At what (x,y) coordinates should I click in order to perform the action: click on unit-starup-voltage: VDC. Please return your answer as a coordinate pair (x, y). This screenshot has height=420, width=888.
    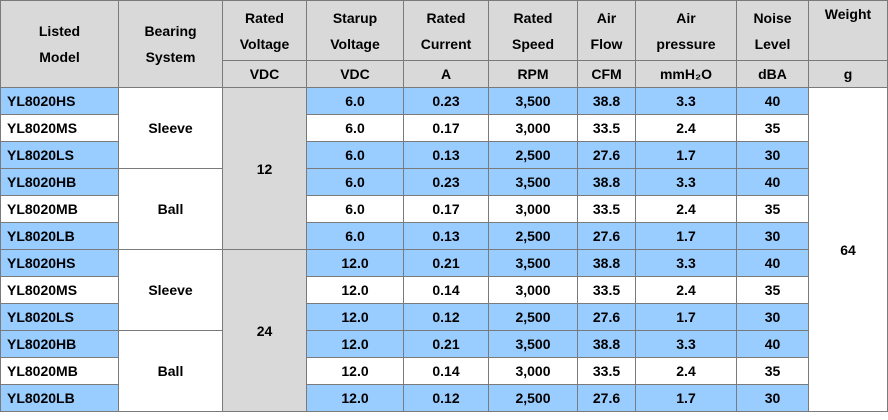
    Looking at the image, I should click on (355, 74).